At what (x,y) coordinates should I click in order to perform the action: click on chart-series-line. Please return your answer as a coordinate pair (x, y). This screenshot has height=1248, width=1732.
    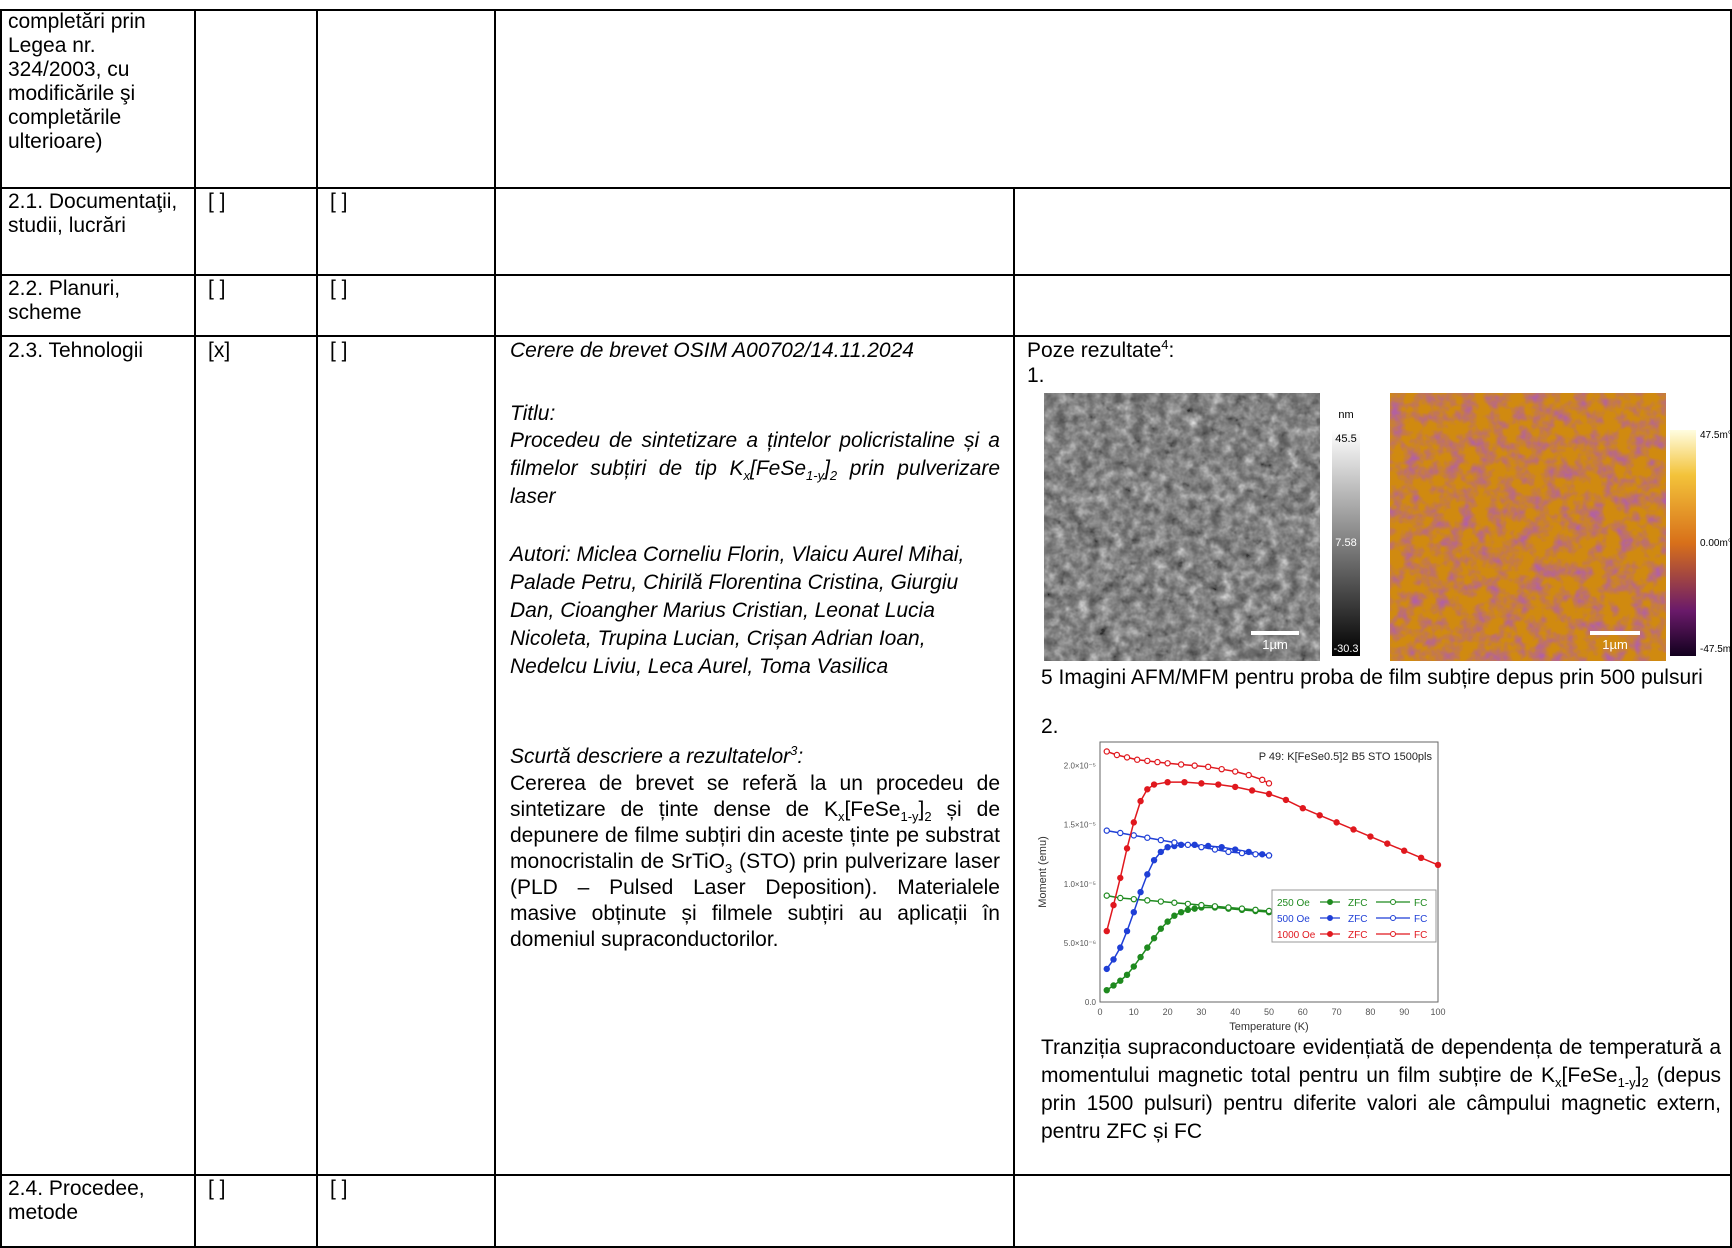
    Looking at the image, I should click on (1188, 767).